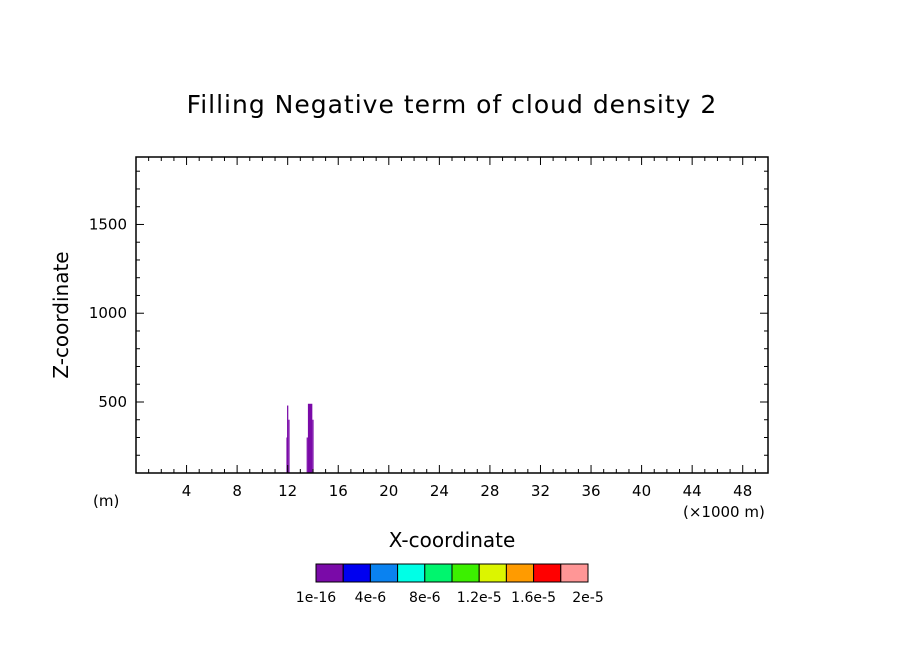 This screenshot has width=904, height=654. Describe the element at coordinates (590, 491) in the screenshot. I see `x-tick-label: 36` at that location.